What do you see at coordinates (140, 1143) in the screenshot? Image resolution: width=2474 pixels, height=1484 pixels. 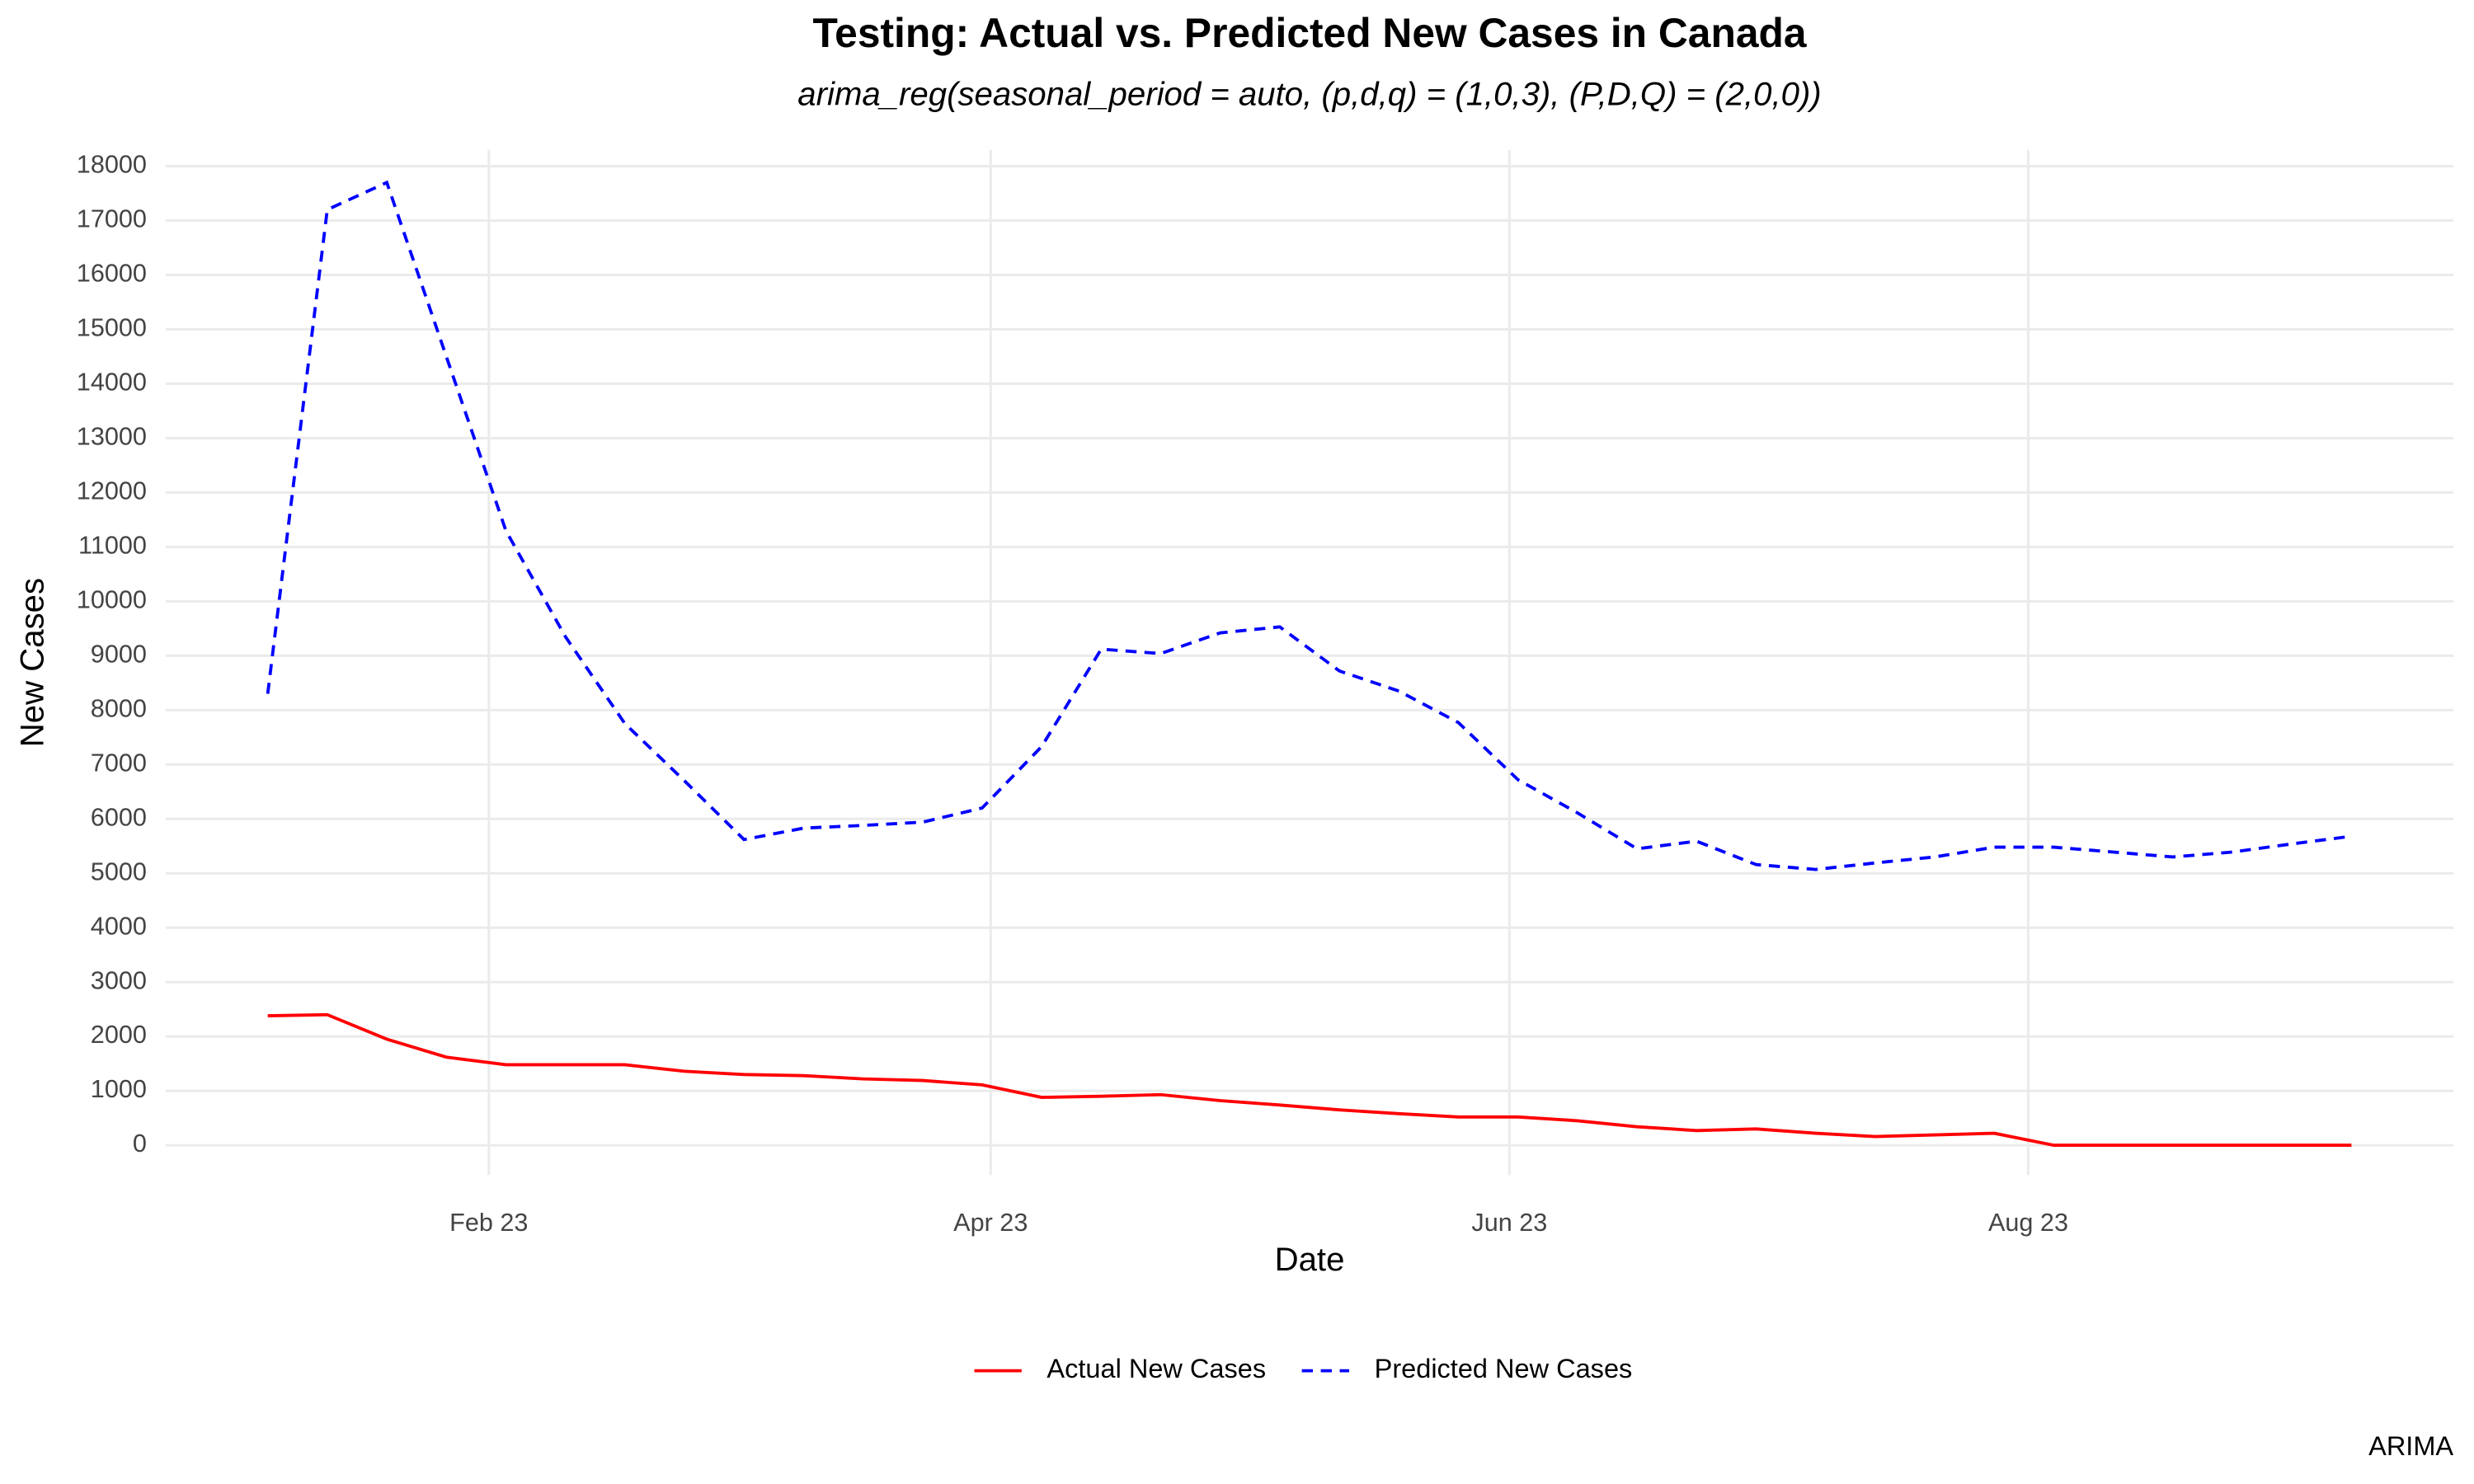 I see `y-tick-label: 0` at bounding box center [140, 1143].